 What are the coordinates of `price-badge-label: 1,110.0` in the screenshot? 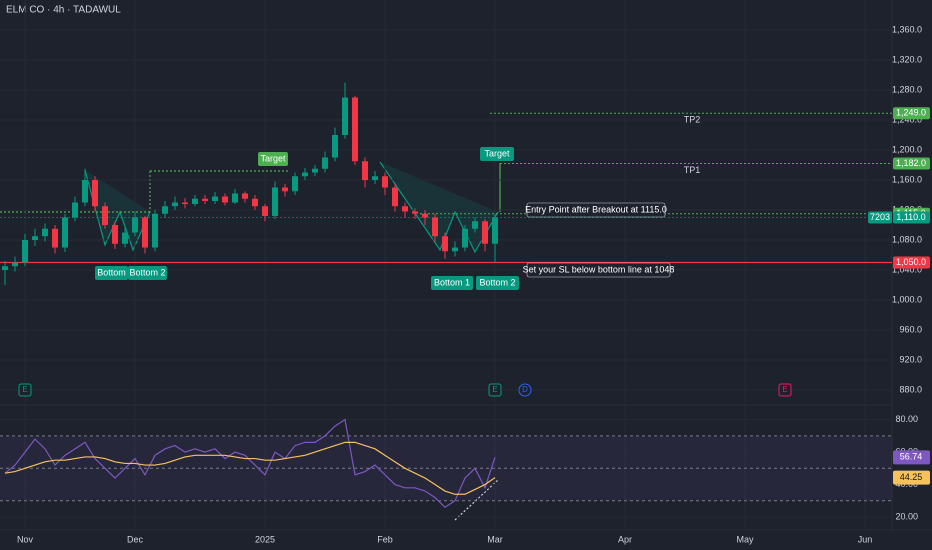 It's located at (910, 217).